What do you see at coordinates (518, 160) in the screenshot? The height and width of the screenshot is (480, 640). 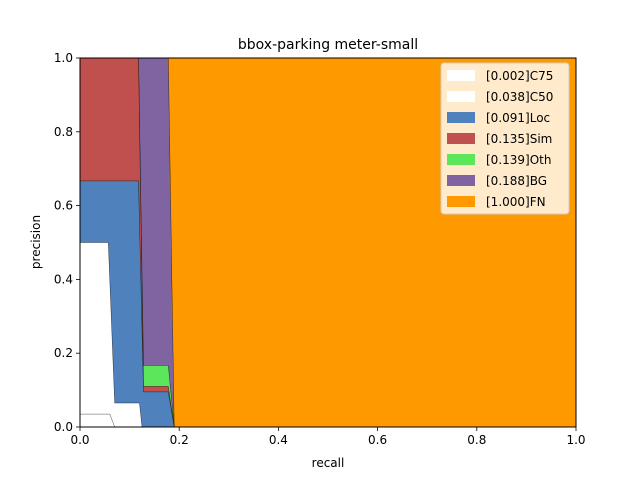 I see `legend-label: [0.139]Oth` at bounding box center [518, 160].